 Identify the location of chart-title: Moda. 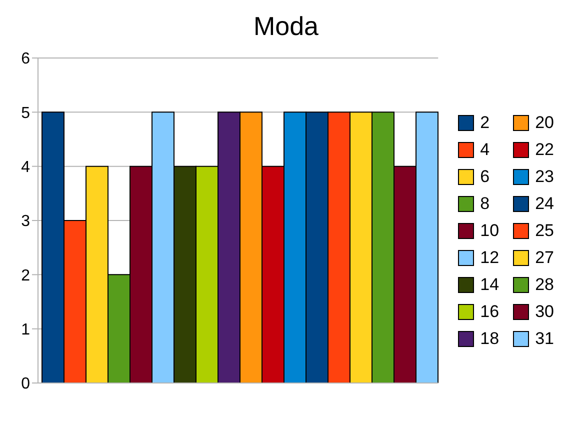
(286, 26).